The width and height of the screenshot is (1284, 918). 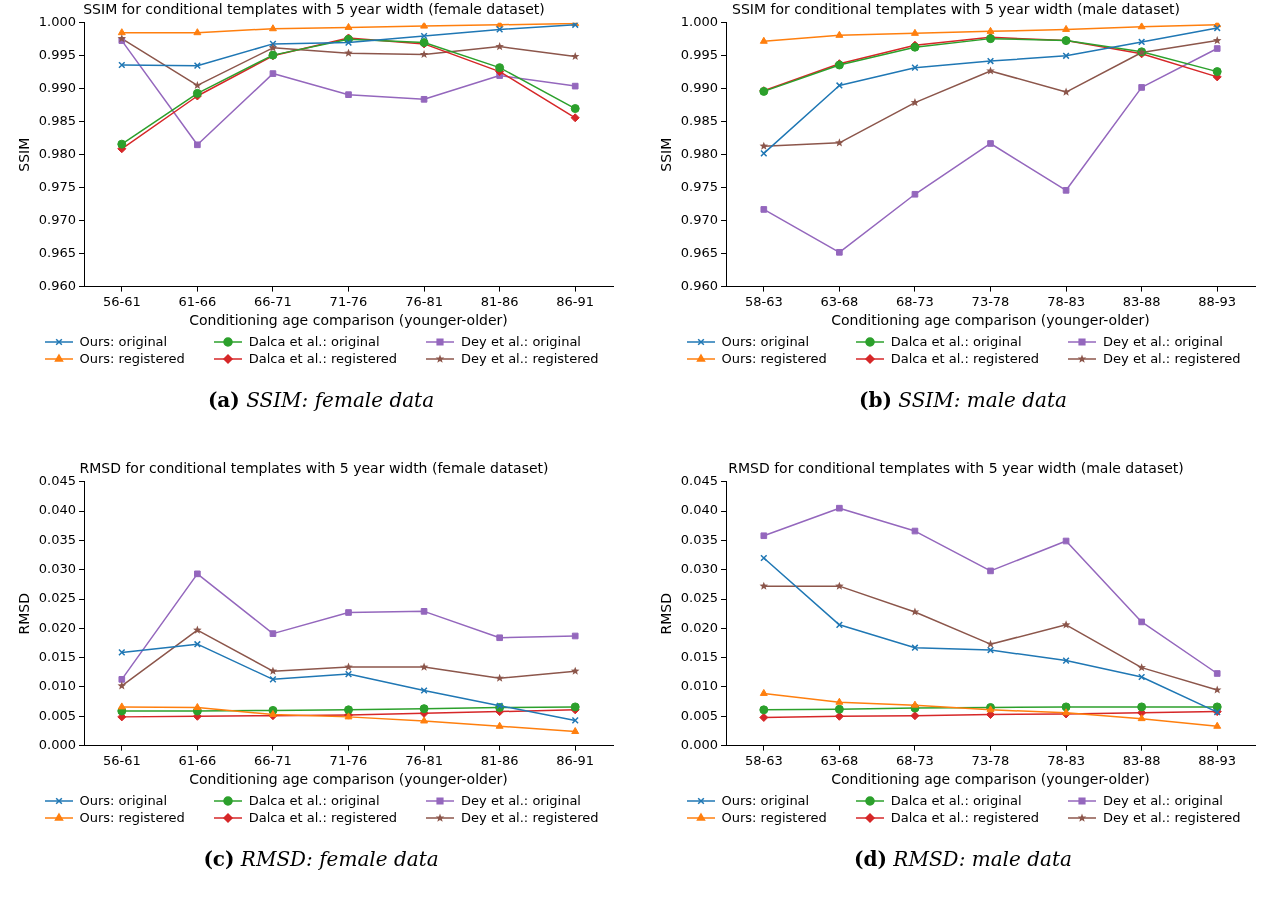 What do you see at coordinates (314, 9) in the screenshot?
I see `chart-title: SSIM for conditional templates with 5 year width (female dataset)` at bounding box center [314, 9].